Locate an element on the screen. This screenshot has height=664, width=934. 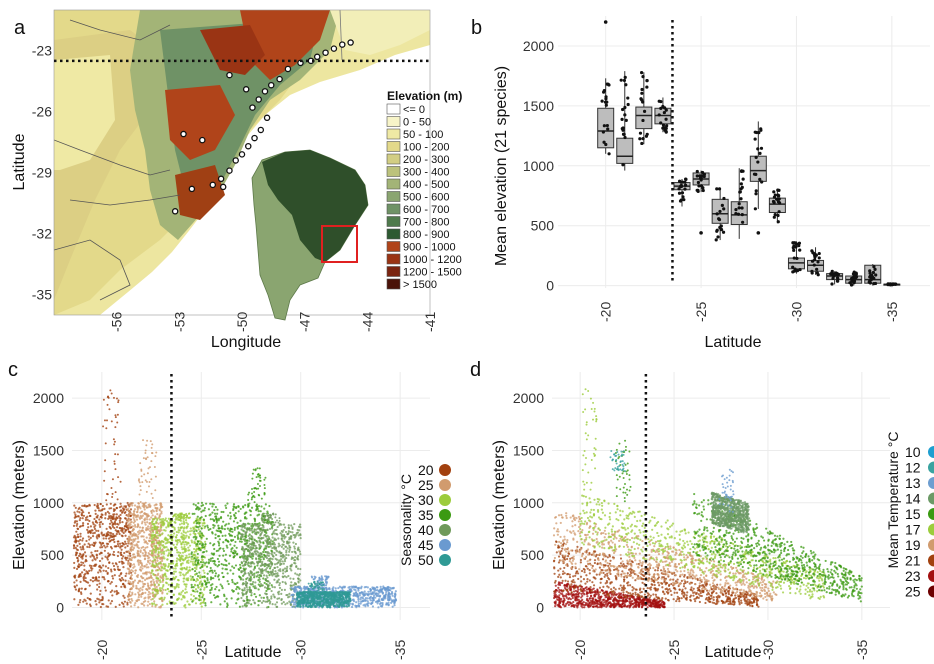
map-x-tick-label: -41 is located at coordinates (430, 322).